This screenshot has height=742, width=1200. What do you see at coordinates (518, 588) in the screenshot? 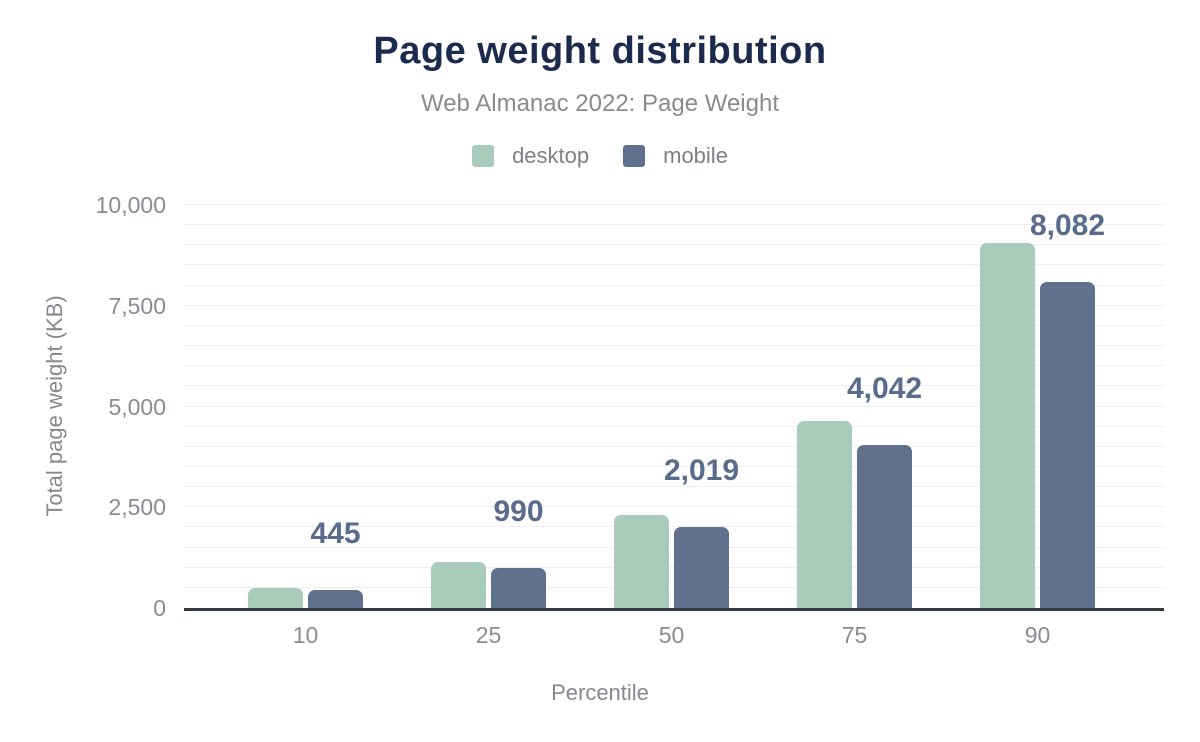
I see `bar-mobile-p25` at bounding box center [518, 588].